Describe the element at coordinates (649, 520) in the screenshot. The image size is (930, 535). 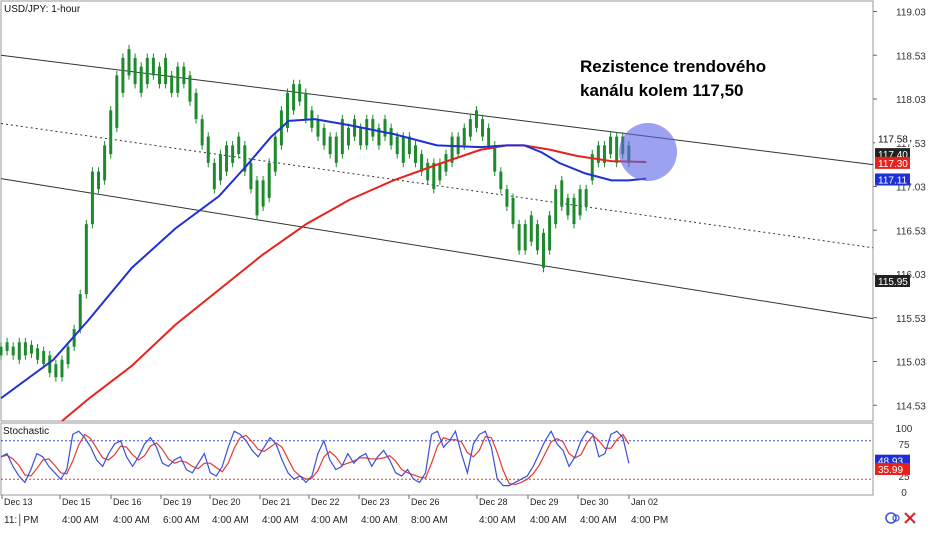
I see `time-label-bottom: 4:00 PM` at that location.